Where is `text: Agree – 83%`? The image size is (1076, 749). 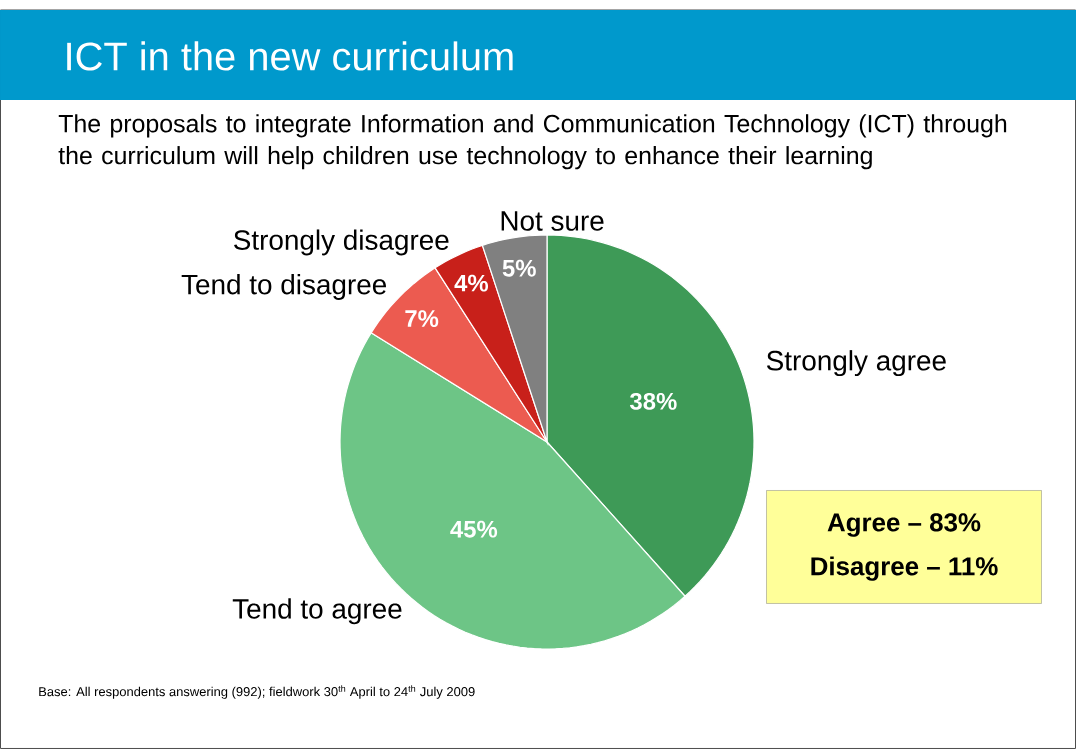 text: Agree – 83% is located at coordinates (904, 525).